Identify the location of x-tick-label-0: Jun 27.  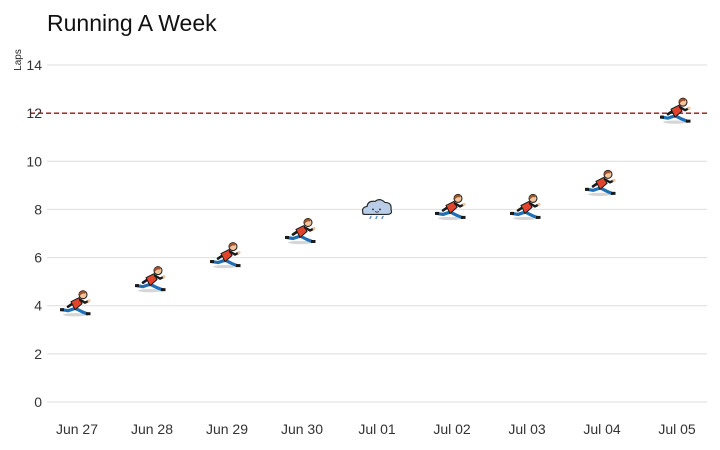
(77, 429).